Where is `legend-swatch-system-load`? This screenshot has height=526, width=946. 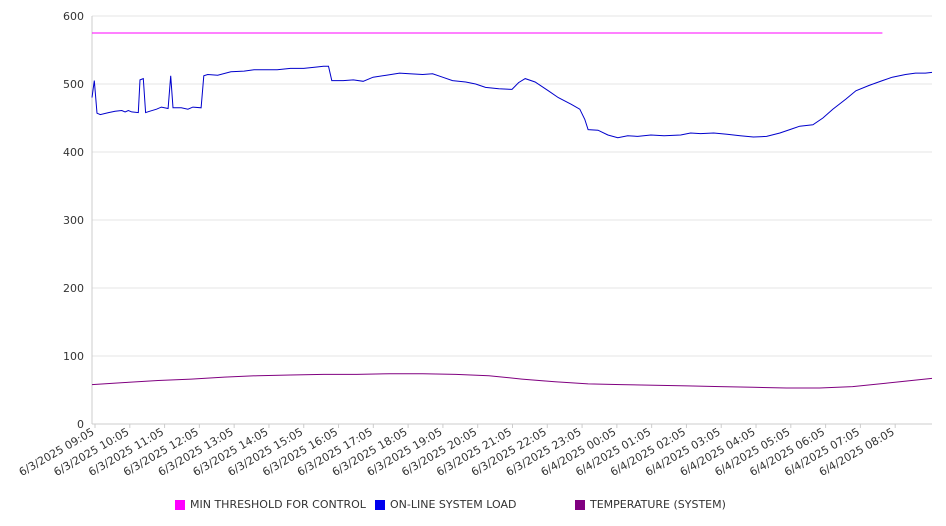
legend-swatch-system-load is located at coordinates (380, 504).